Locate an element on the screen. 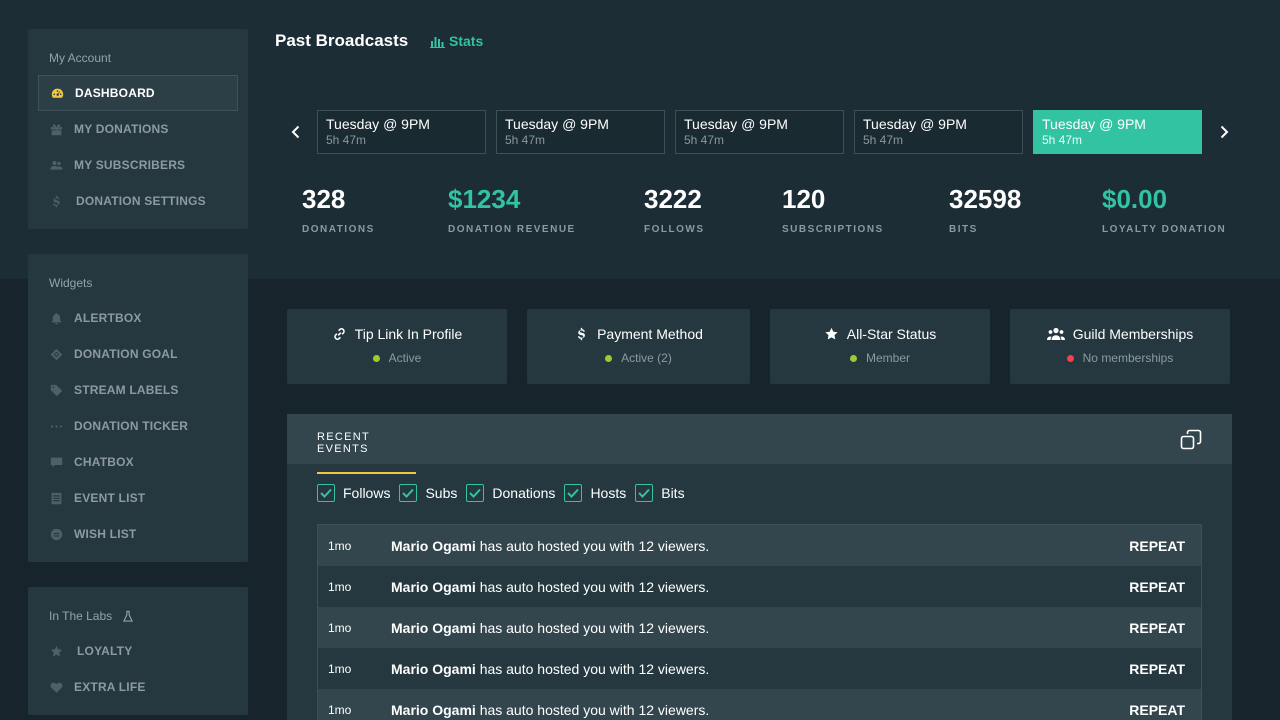 This screenshot has height=720, width=1280. stats-link: Stats is located at coordinates (456, 41).